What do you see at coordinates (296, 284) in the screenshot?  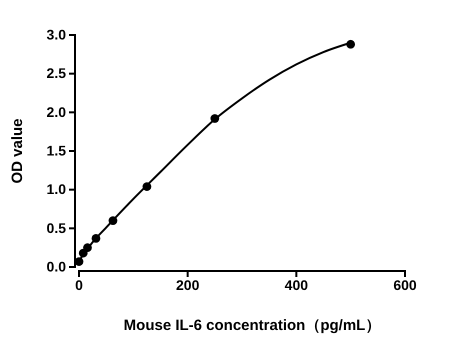 I see `x-tick-label: 400` at bounding box center [296, 284].